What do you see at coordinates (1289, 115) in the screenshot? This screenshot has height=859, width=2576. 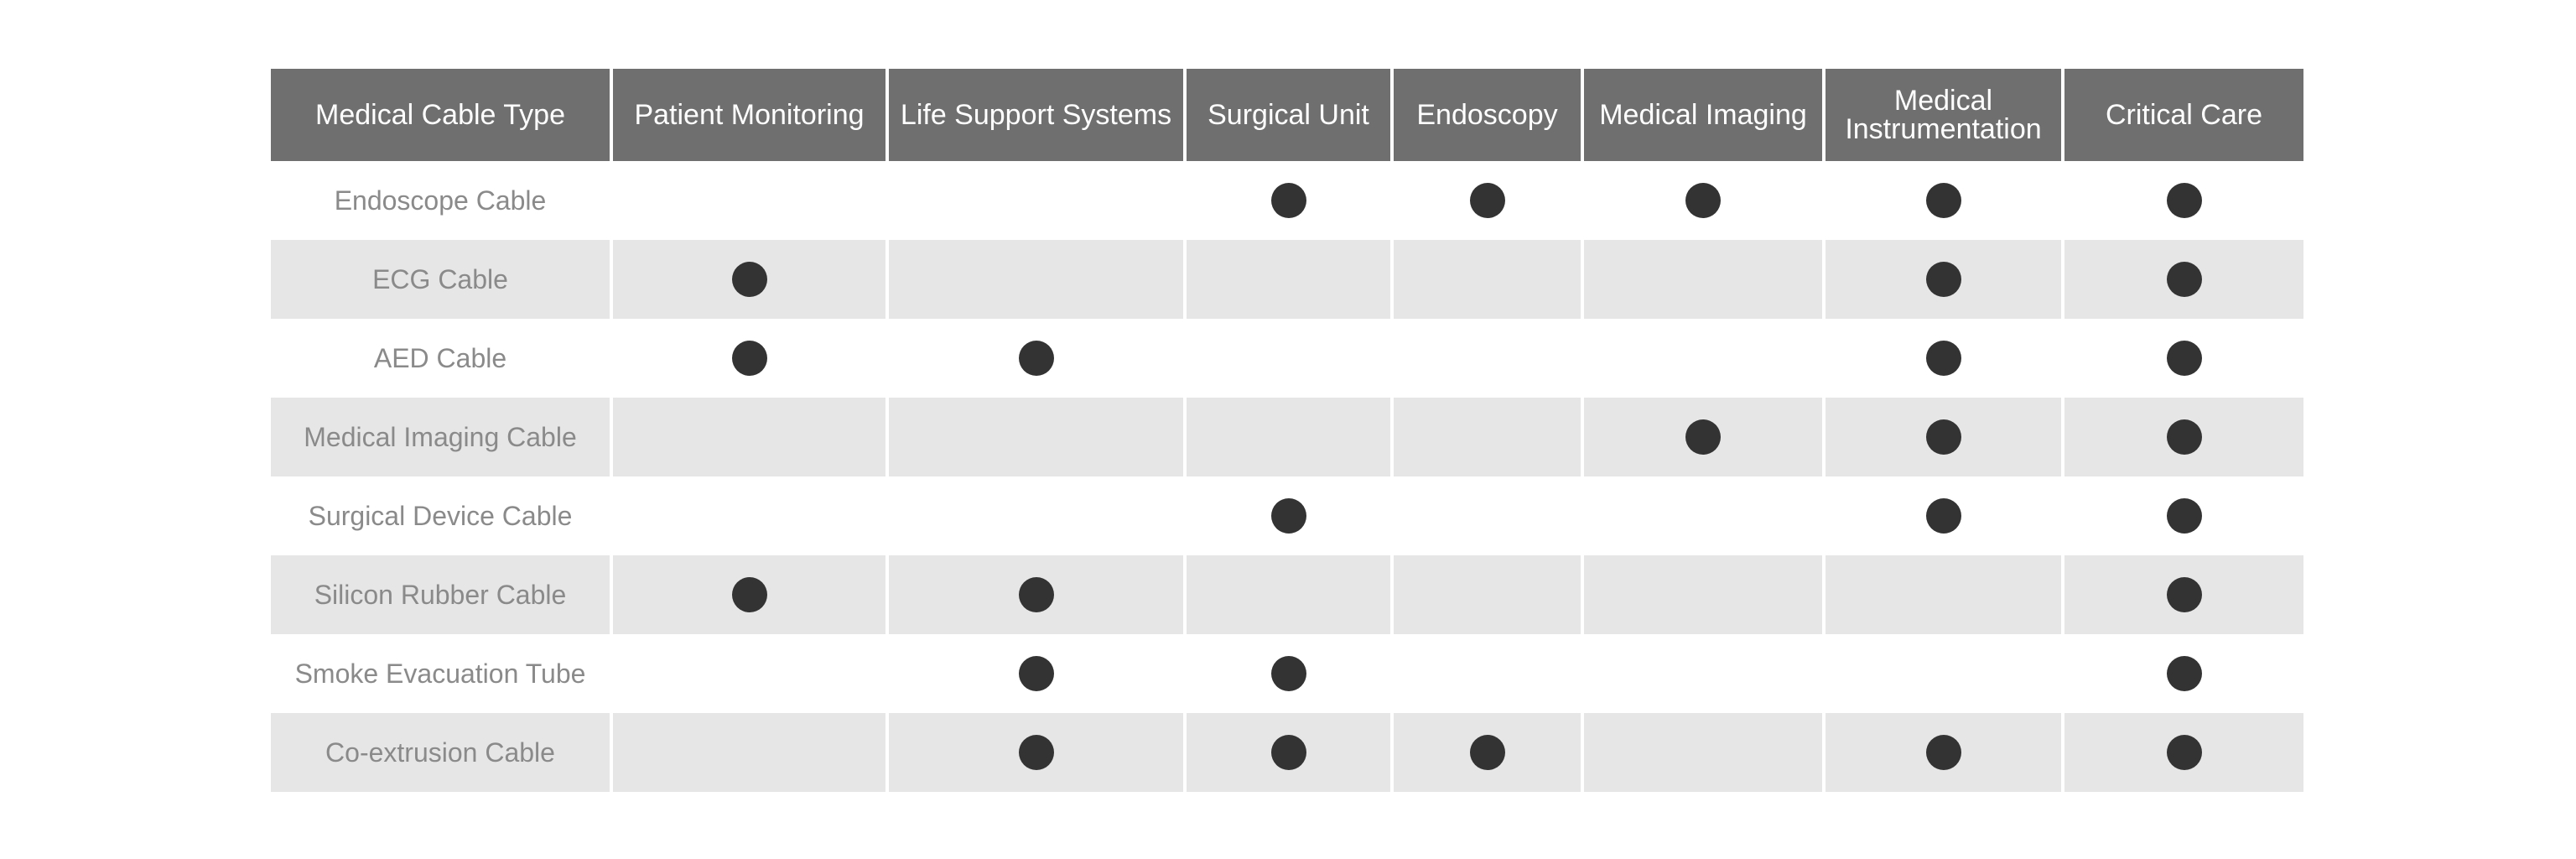 I see `column-header: Surgical Unit` at bounding box center [1289, 115].